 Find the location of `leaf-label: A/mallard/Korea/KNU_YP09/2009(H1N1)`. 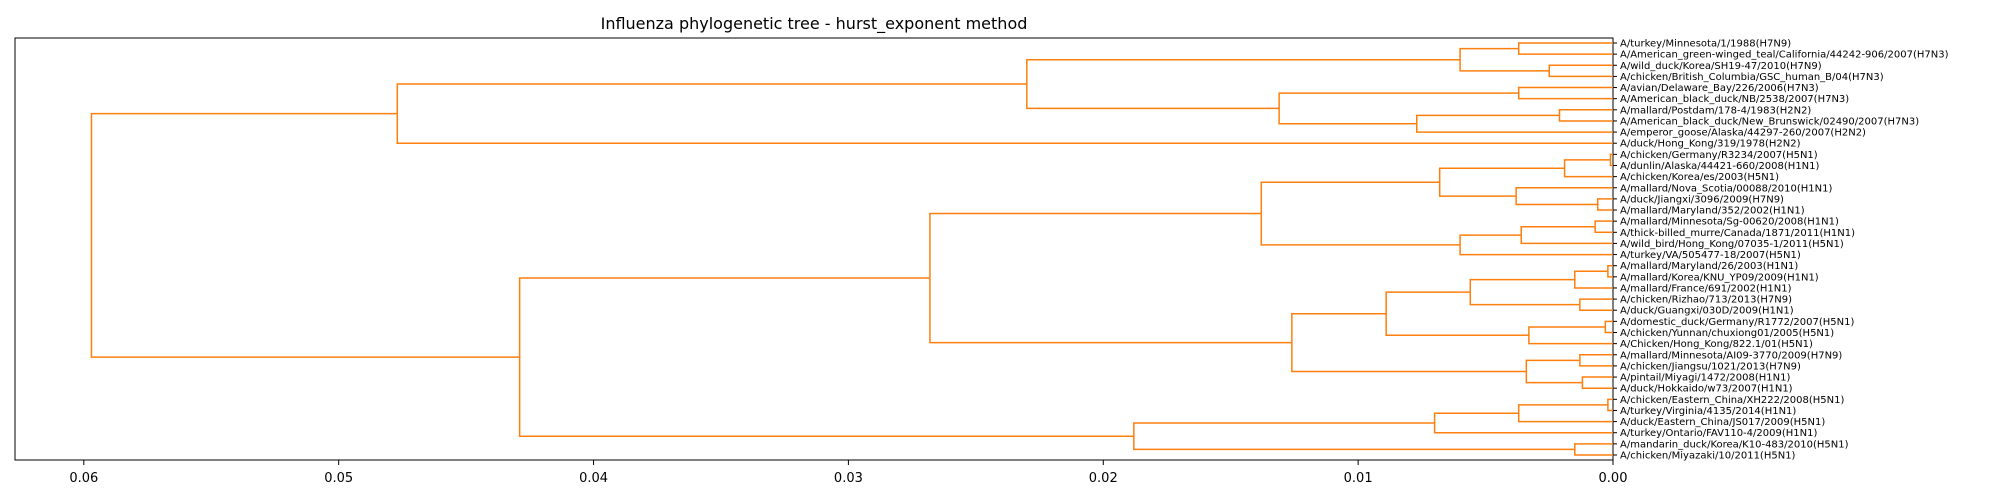

leaf-label: A/mallard/Korea/KNU_YP09/2009(H1N1) is located at coordinates (1719, 277).